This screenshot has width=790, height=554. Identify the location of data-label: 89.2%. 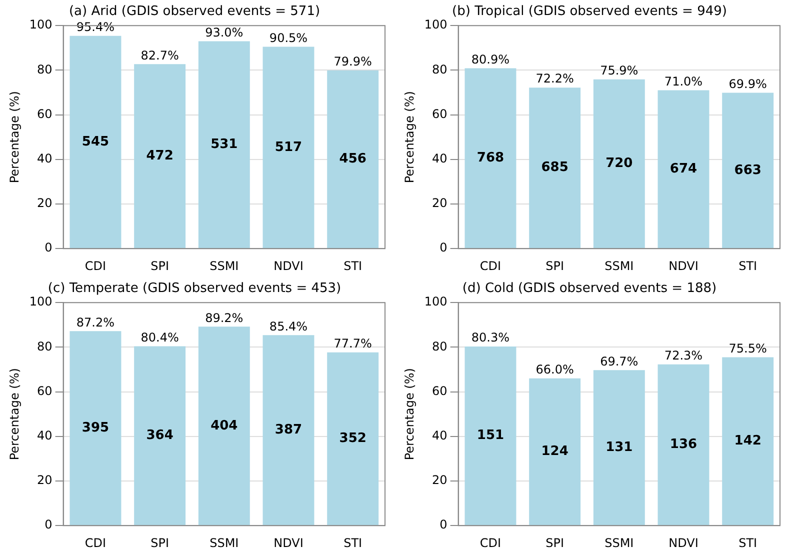
(224, 317).